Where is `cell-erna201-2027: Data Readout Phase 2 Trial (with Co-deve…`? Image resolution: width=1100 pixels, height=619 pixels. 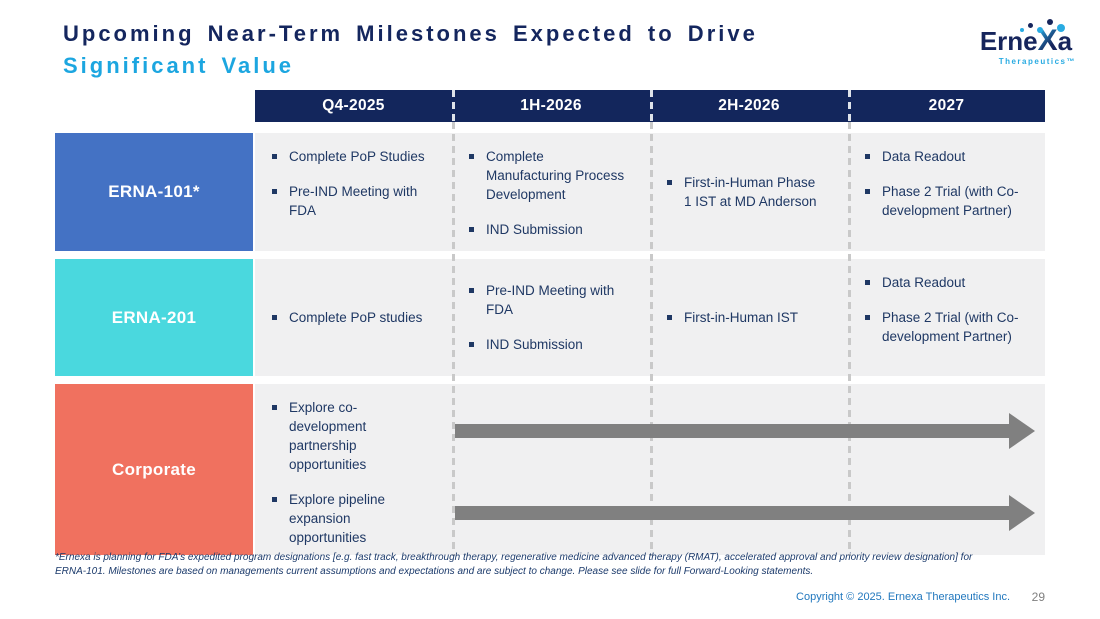
cell-erna201-2027: Data Readout Phase 2 Trial (with Co-deve… is located at coordinates (946, 317).